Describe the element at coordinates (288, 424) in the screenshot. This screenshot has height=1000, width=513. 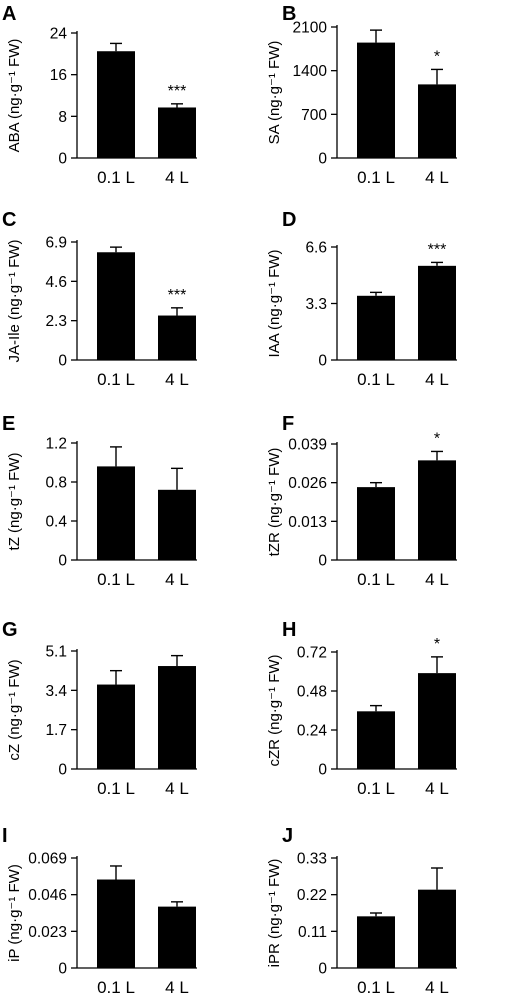
I see `panel-letter: F` at that location.